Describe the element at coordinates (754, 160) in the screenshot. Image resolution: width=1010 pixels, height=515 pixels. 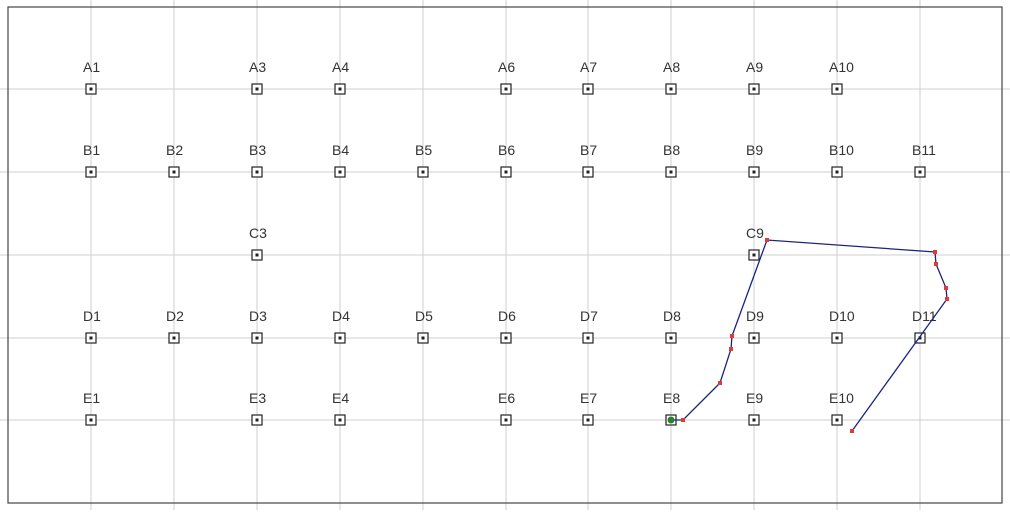
I see `point-b9: B9` at that location.